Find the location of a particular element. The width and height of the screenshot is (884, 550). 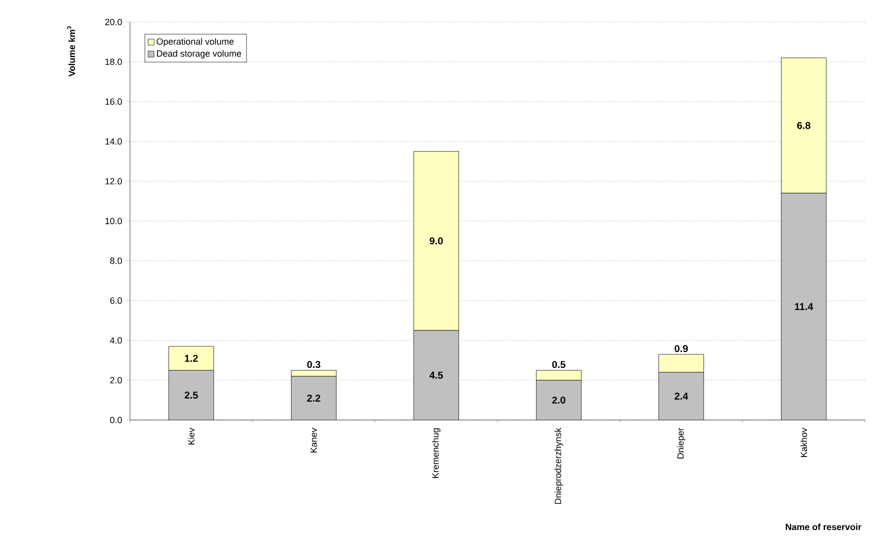

y-tick-label: 2.0 is located at coordinates (116, 380).